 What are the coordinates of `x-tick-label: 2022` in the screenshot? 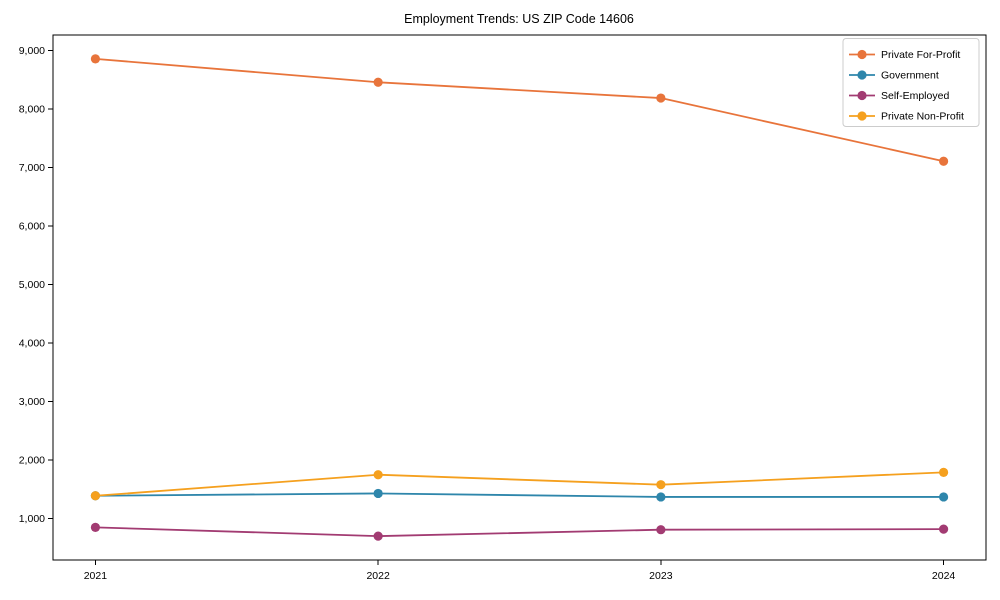 It's located at (378, 576).